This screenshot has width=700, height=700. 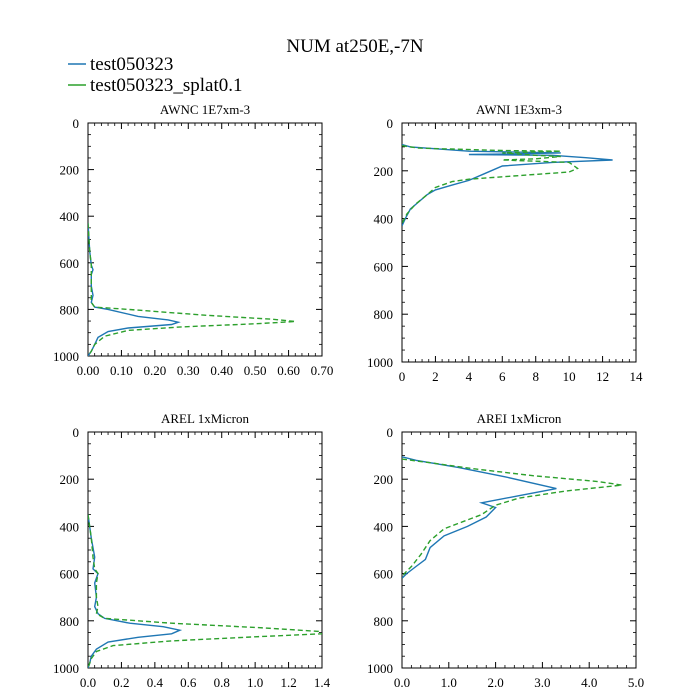 I want to click on x-tick-label: 0.40, so click(x=221, y=370).